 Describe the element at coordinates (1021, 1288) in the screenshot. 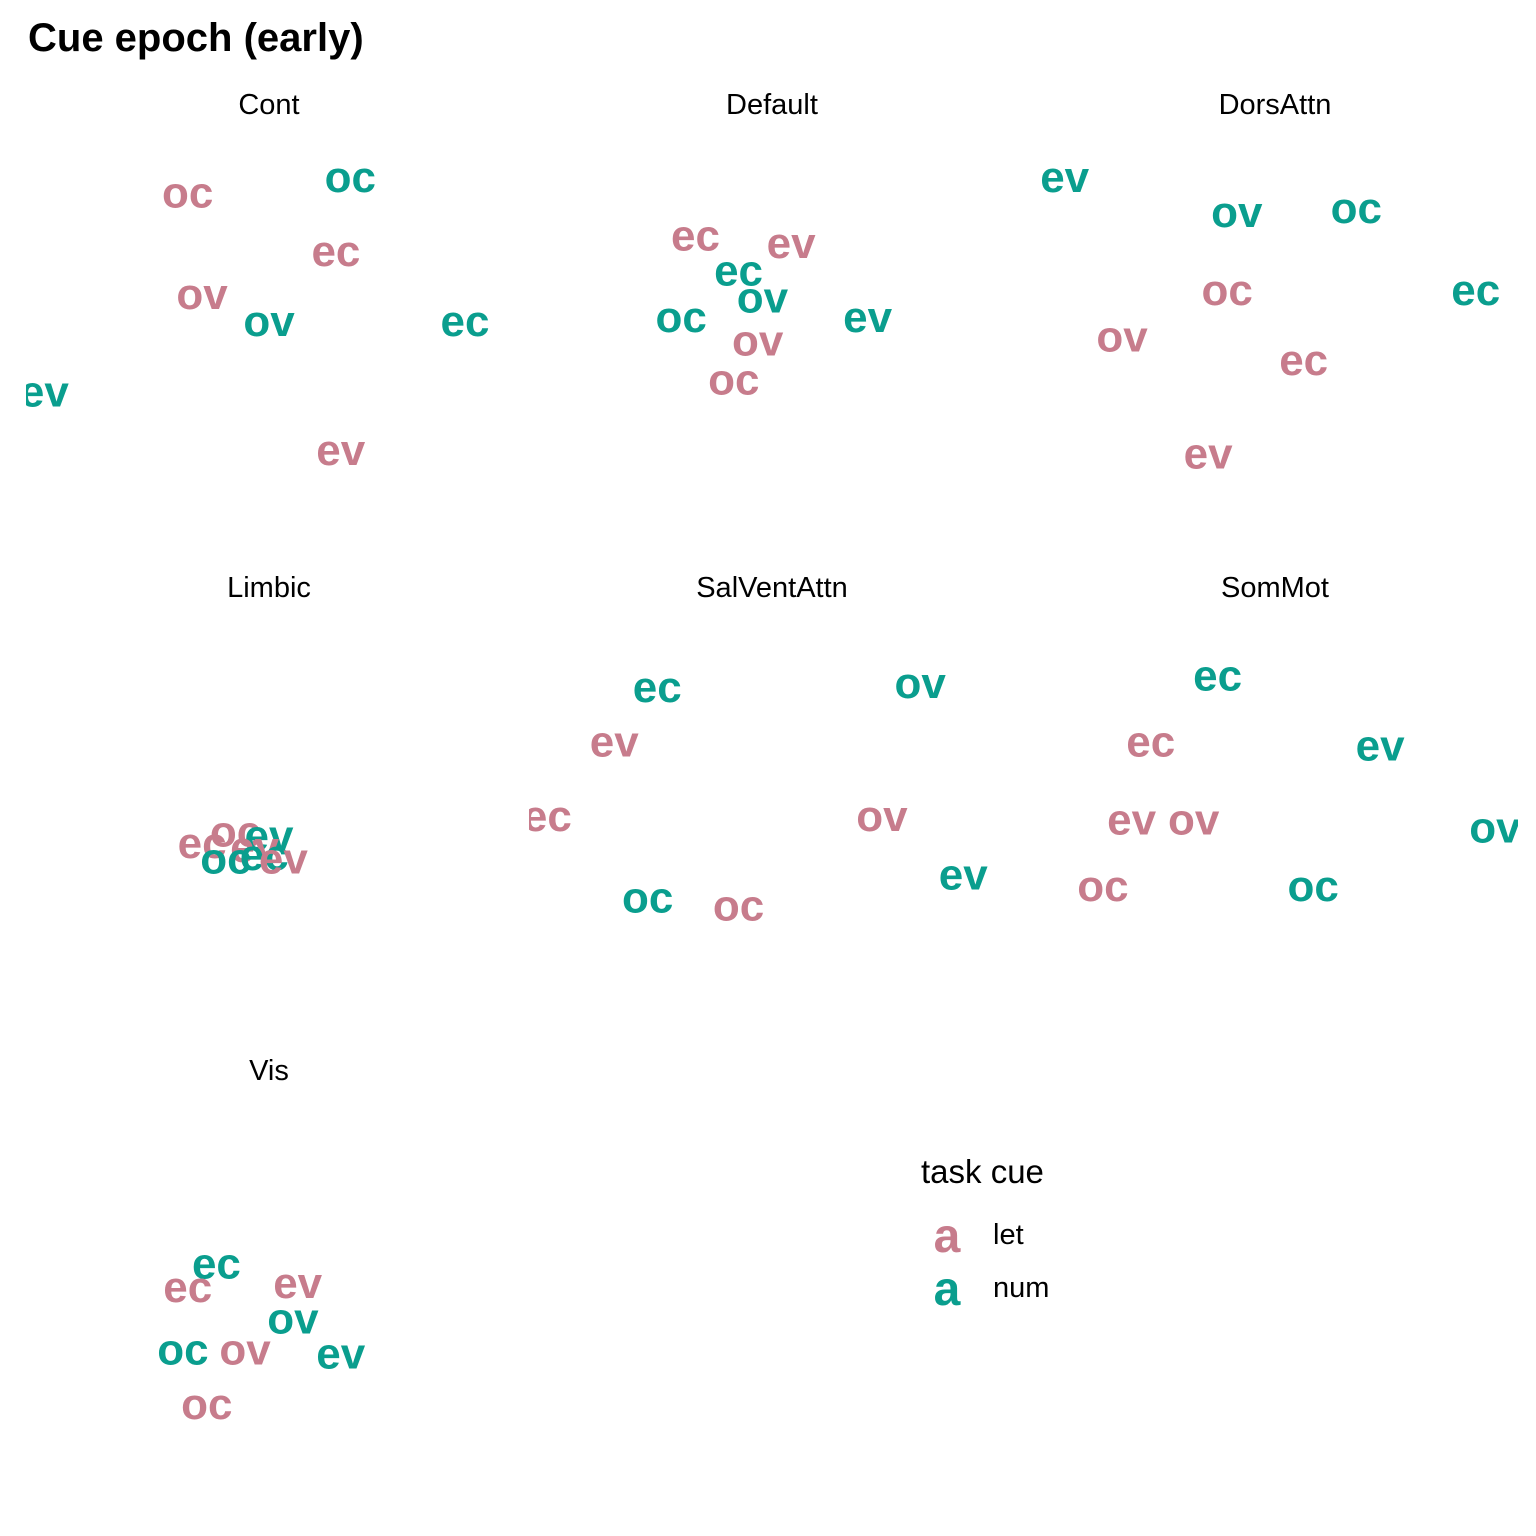

I see `legend-label-num: num` at that location.